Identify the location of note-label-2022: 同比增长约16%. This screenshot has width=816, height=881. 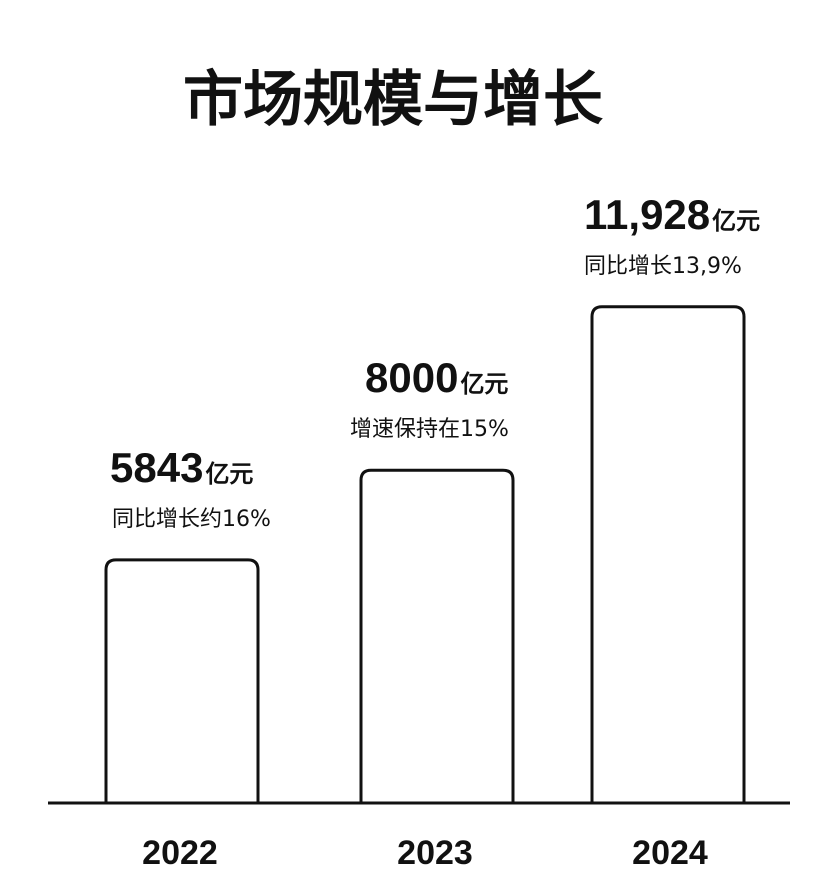
(191, 519).